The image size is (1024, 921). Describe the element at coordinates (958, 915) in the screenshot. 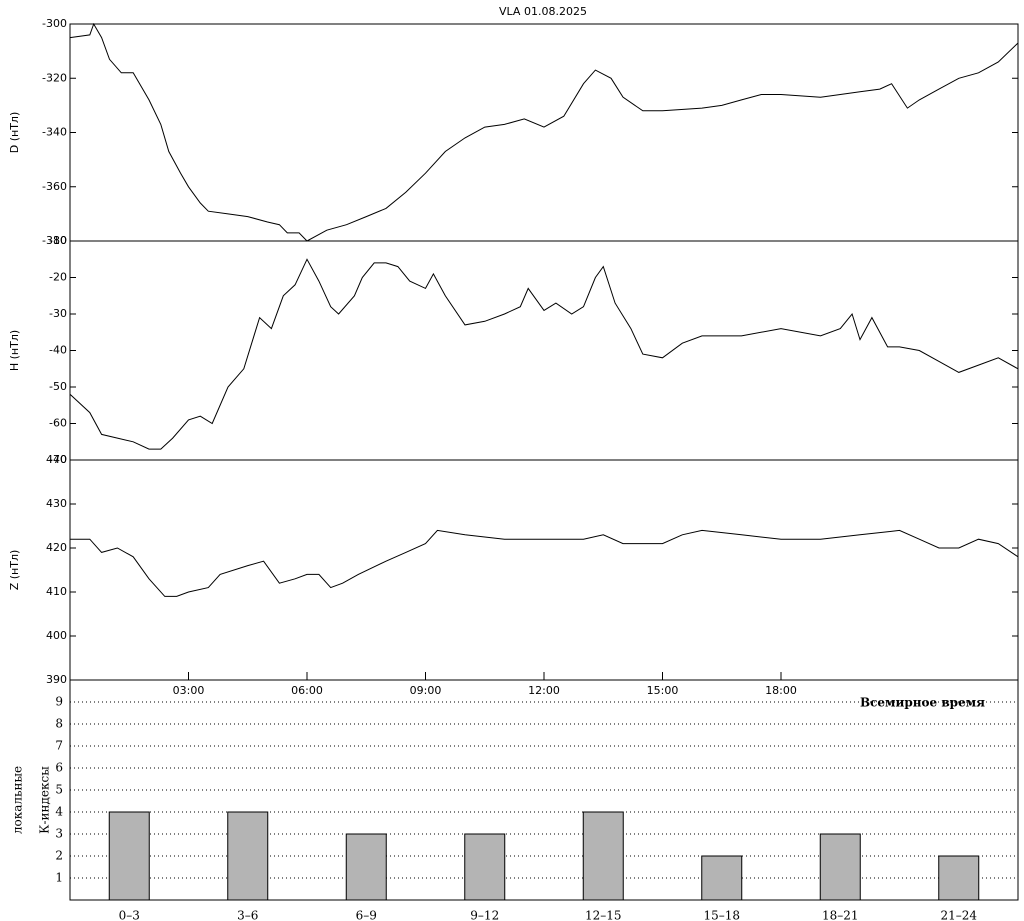

I see `x-tick-label: 21–24` at that location.